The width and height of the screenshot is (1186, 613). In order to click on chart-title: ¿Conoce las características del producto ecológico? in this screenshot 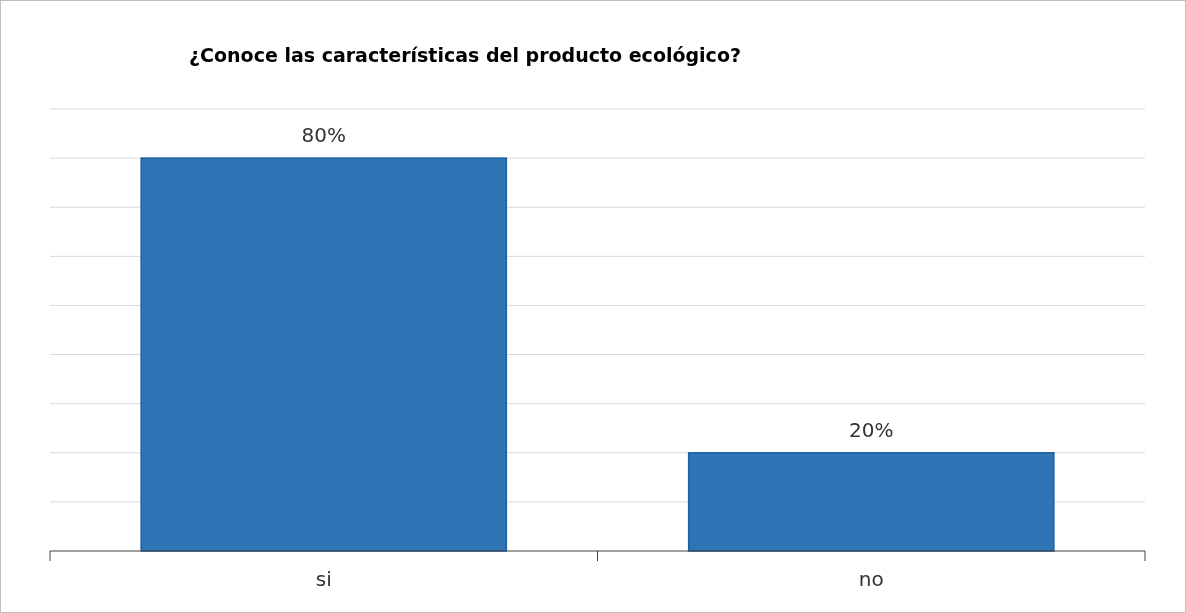, I will do `click(465, 55)`.